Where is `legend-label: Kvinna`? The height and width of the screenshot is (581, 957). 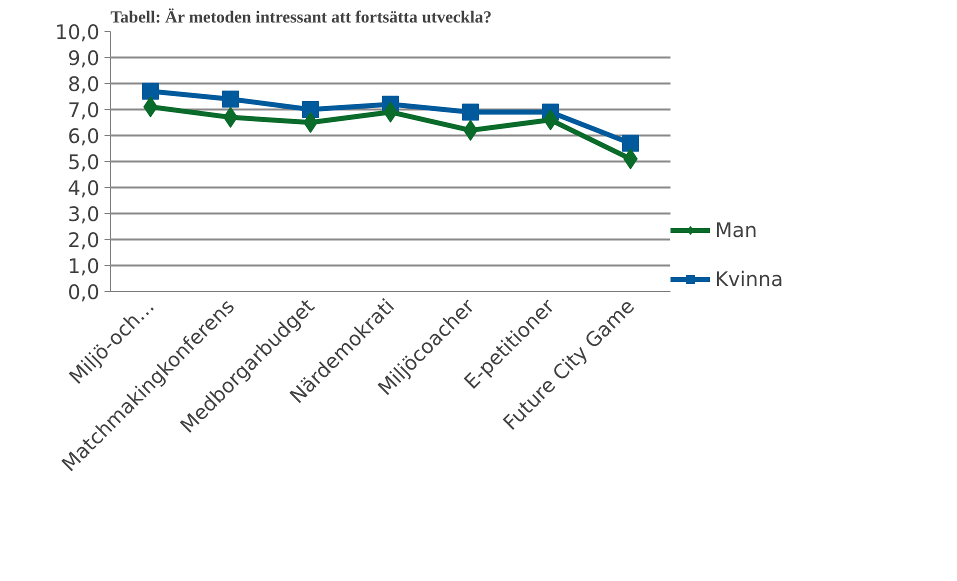
legend-label: Kvinna is located at coordinates (749, 279).